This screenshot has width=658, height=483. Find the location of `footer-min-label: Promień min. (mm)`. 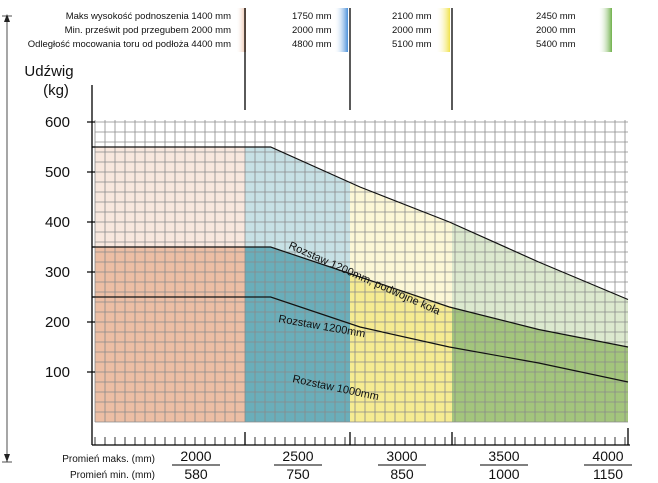

footer-min-label: Promień min. (mm) is located at coordinates (112, 475).